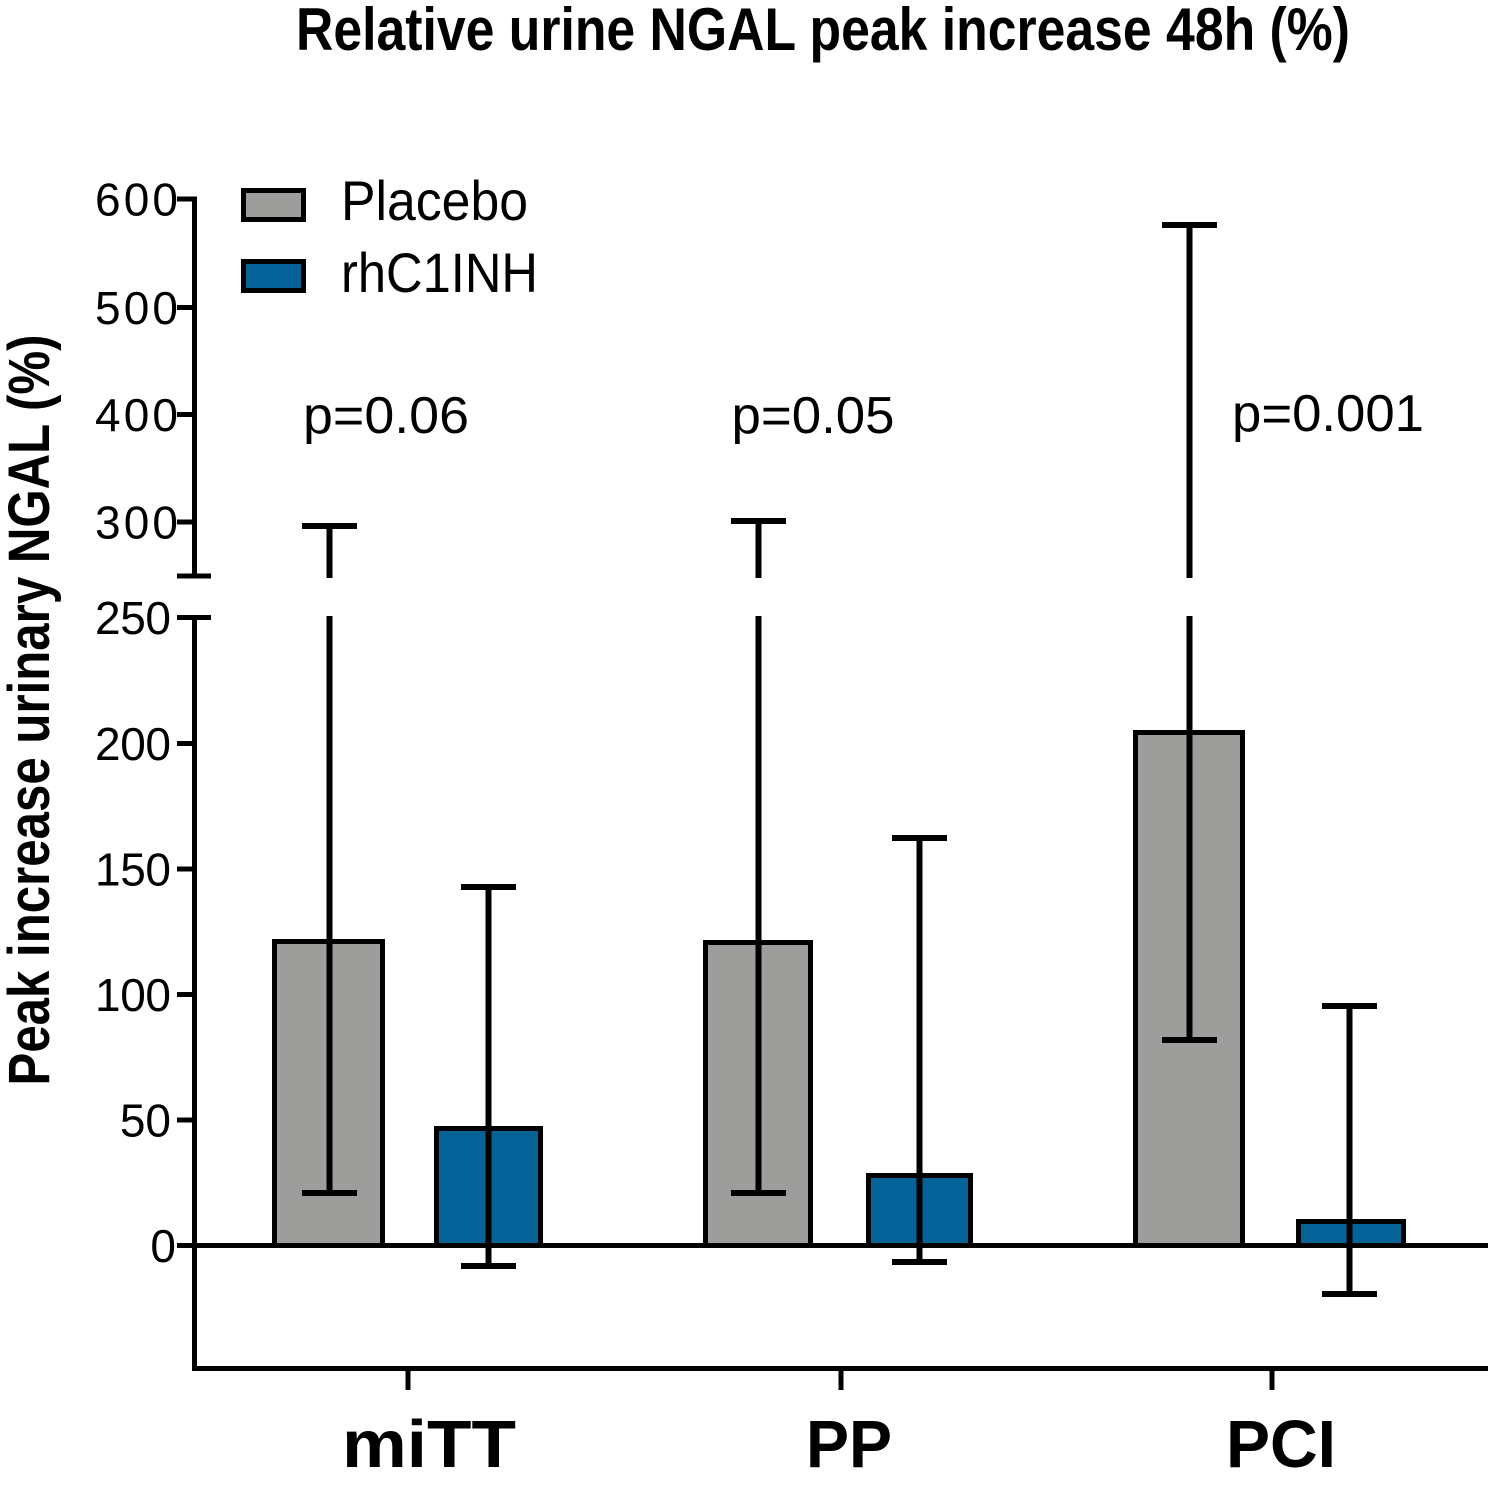 The image size is (1488, 1487). I want to click on svg-text: 50, so click(145, 1121).